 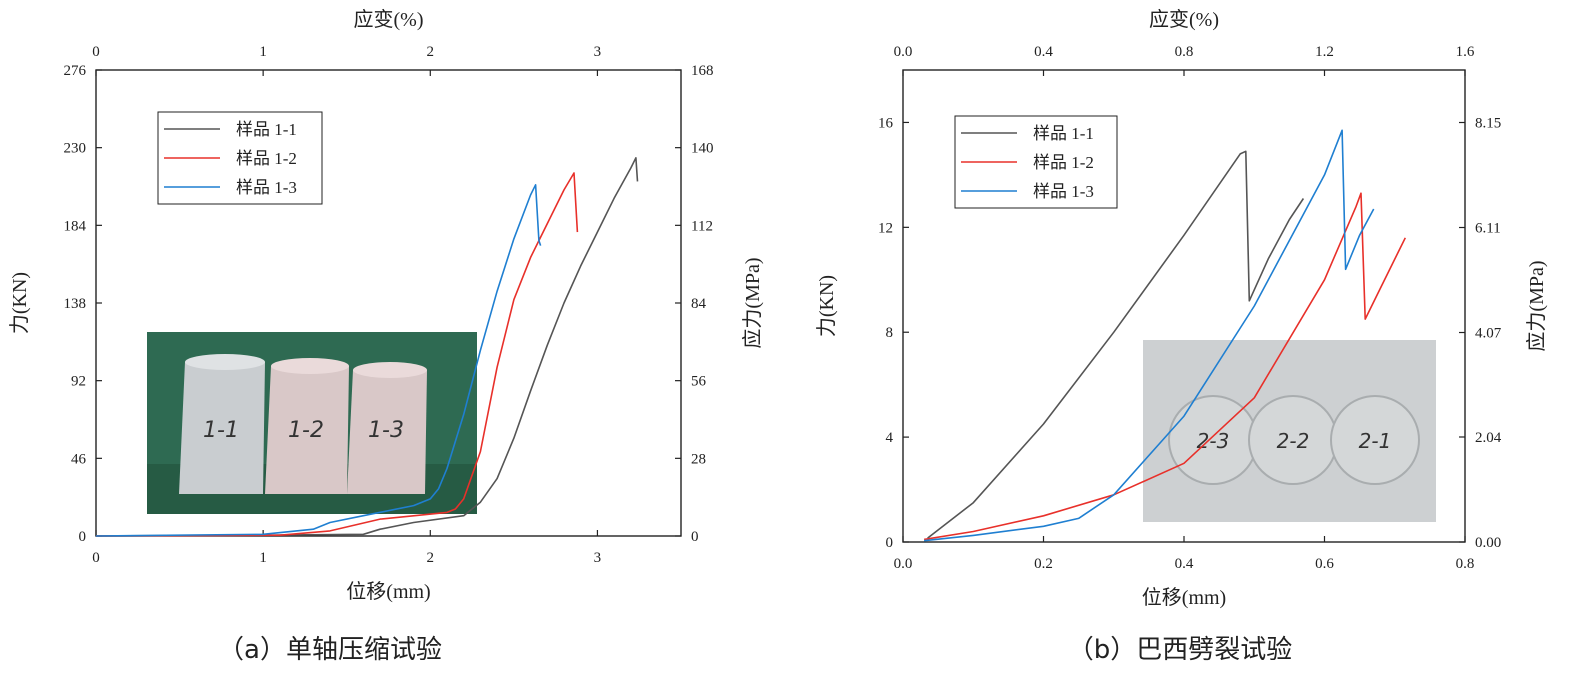 What do you see at coordinates (1180, 650) in the screenshot?
I see `panel-caption: （b）巴西劈裂试验` at bounding box center [1180, 650].